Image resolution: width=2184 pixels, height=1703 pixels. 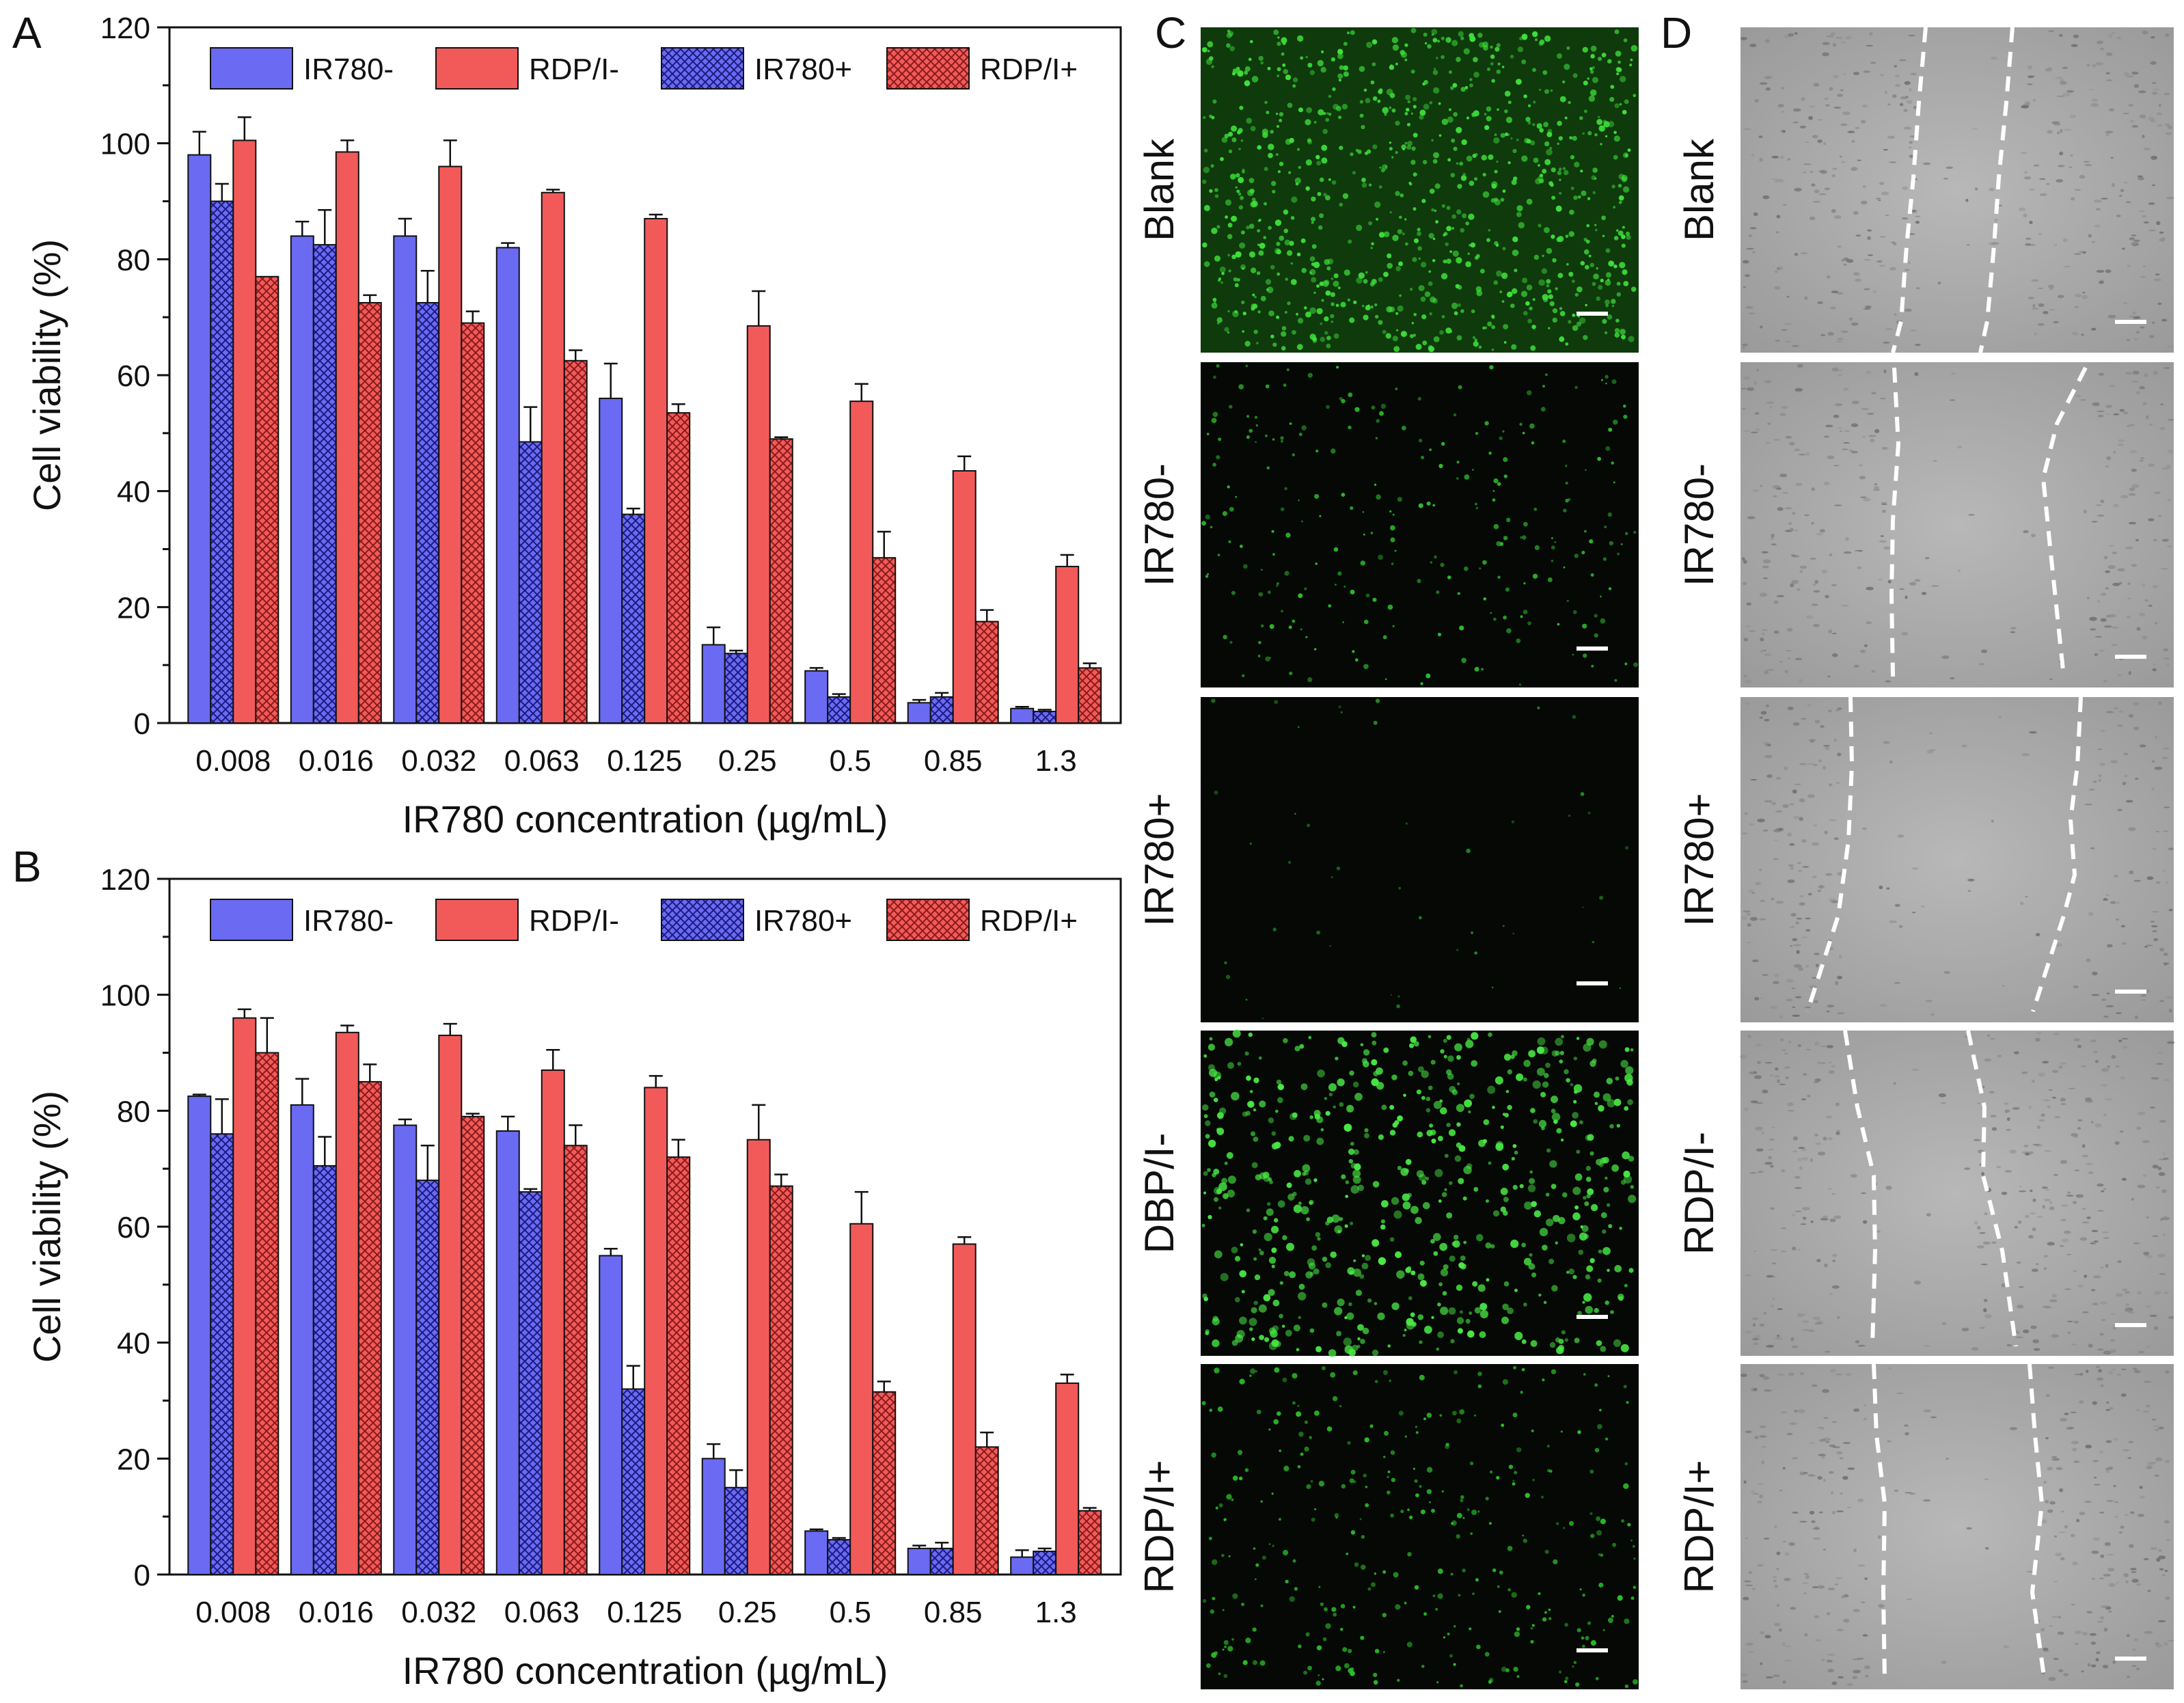 What do you see at coordinates (953, 1612) in the screenshot?
I see `x-tick-label-b: 0.85` at bounding box center [953, 1612].